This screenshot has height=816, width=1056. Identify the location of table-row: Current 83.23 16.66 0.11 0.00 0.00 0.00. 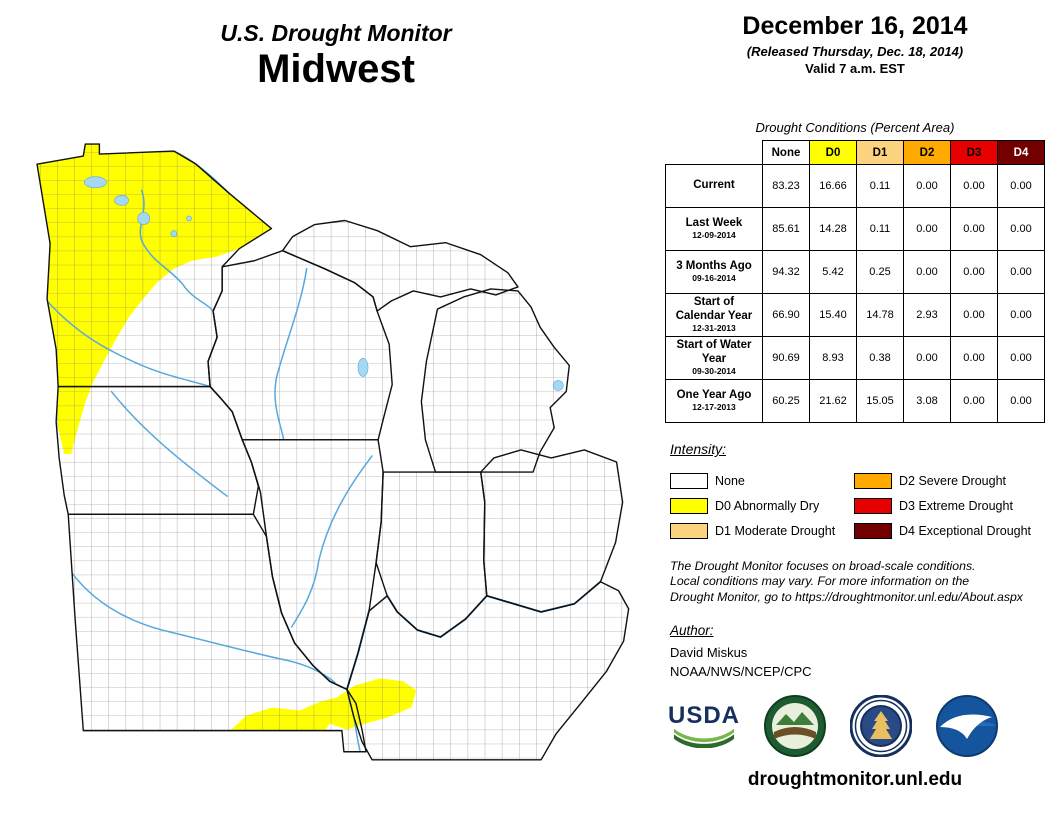
(855, 186).